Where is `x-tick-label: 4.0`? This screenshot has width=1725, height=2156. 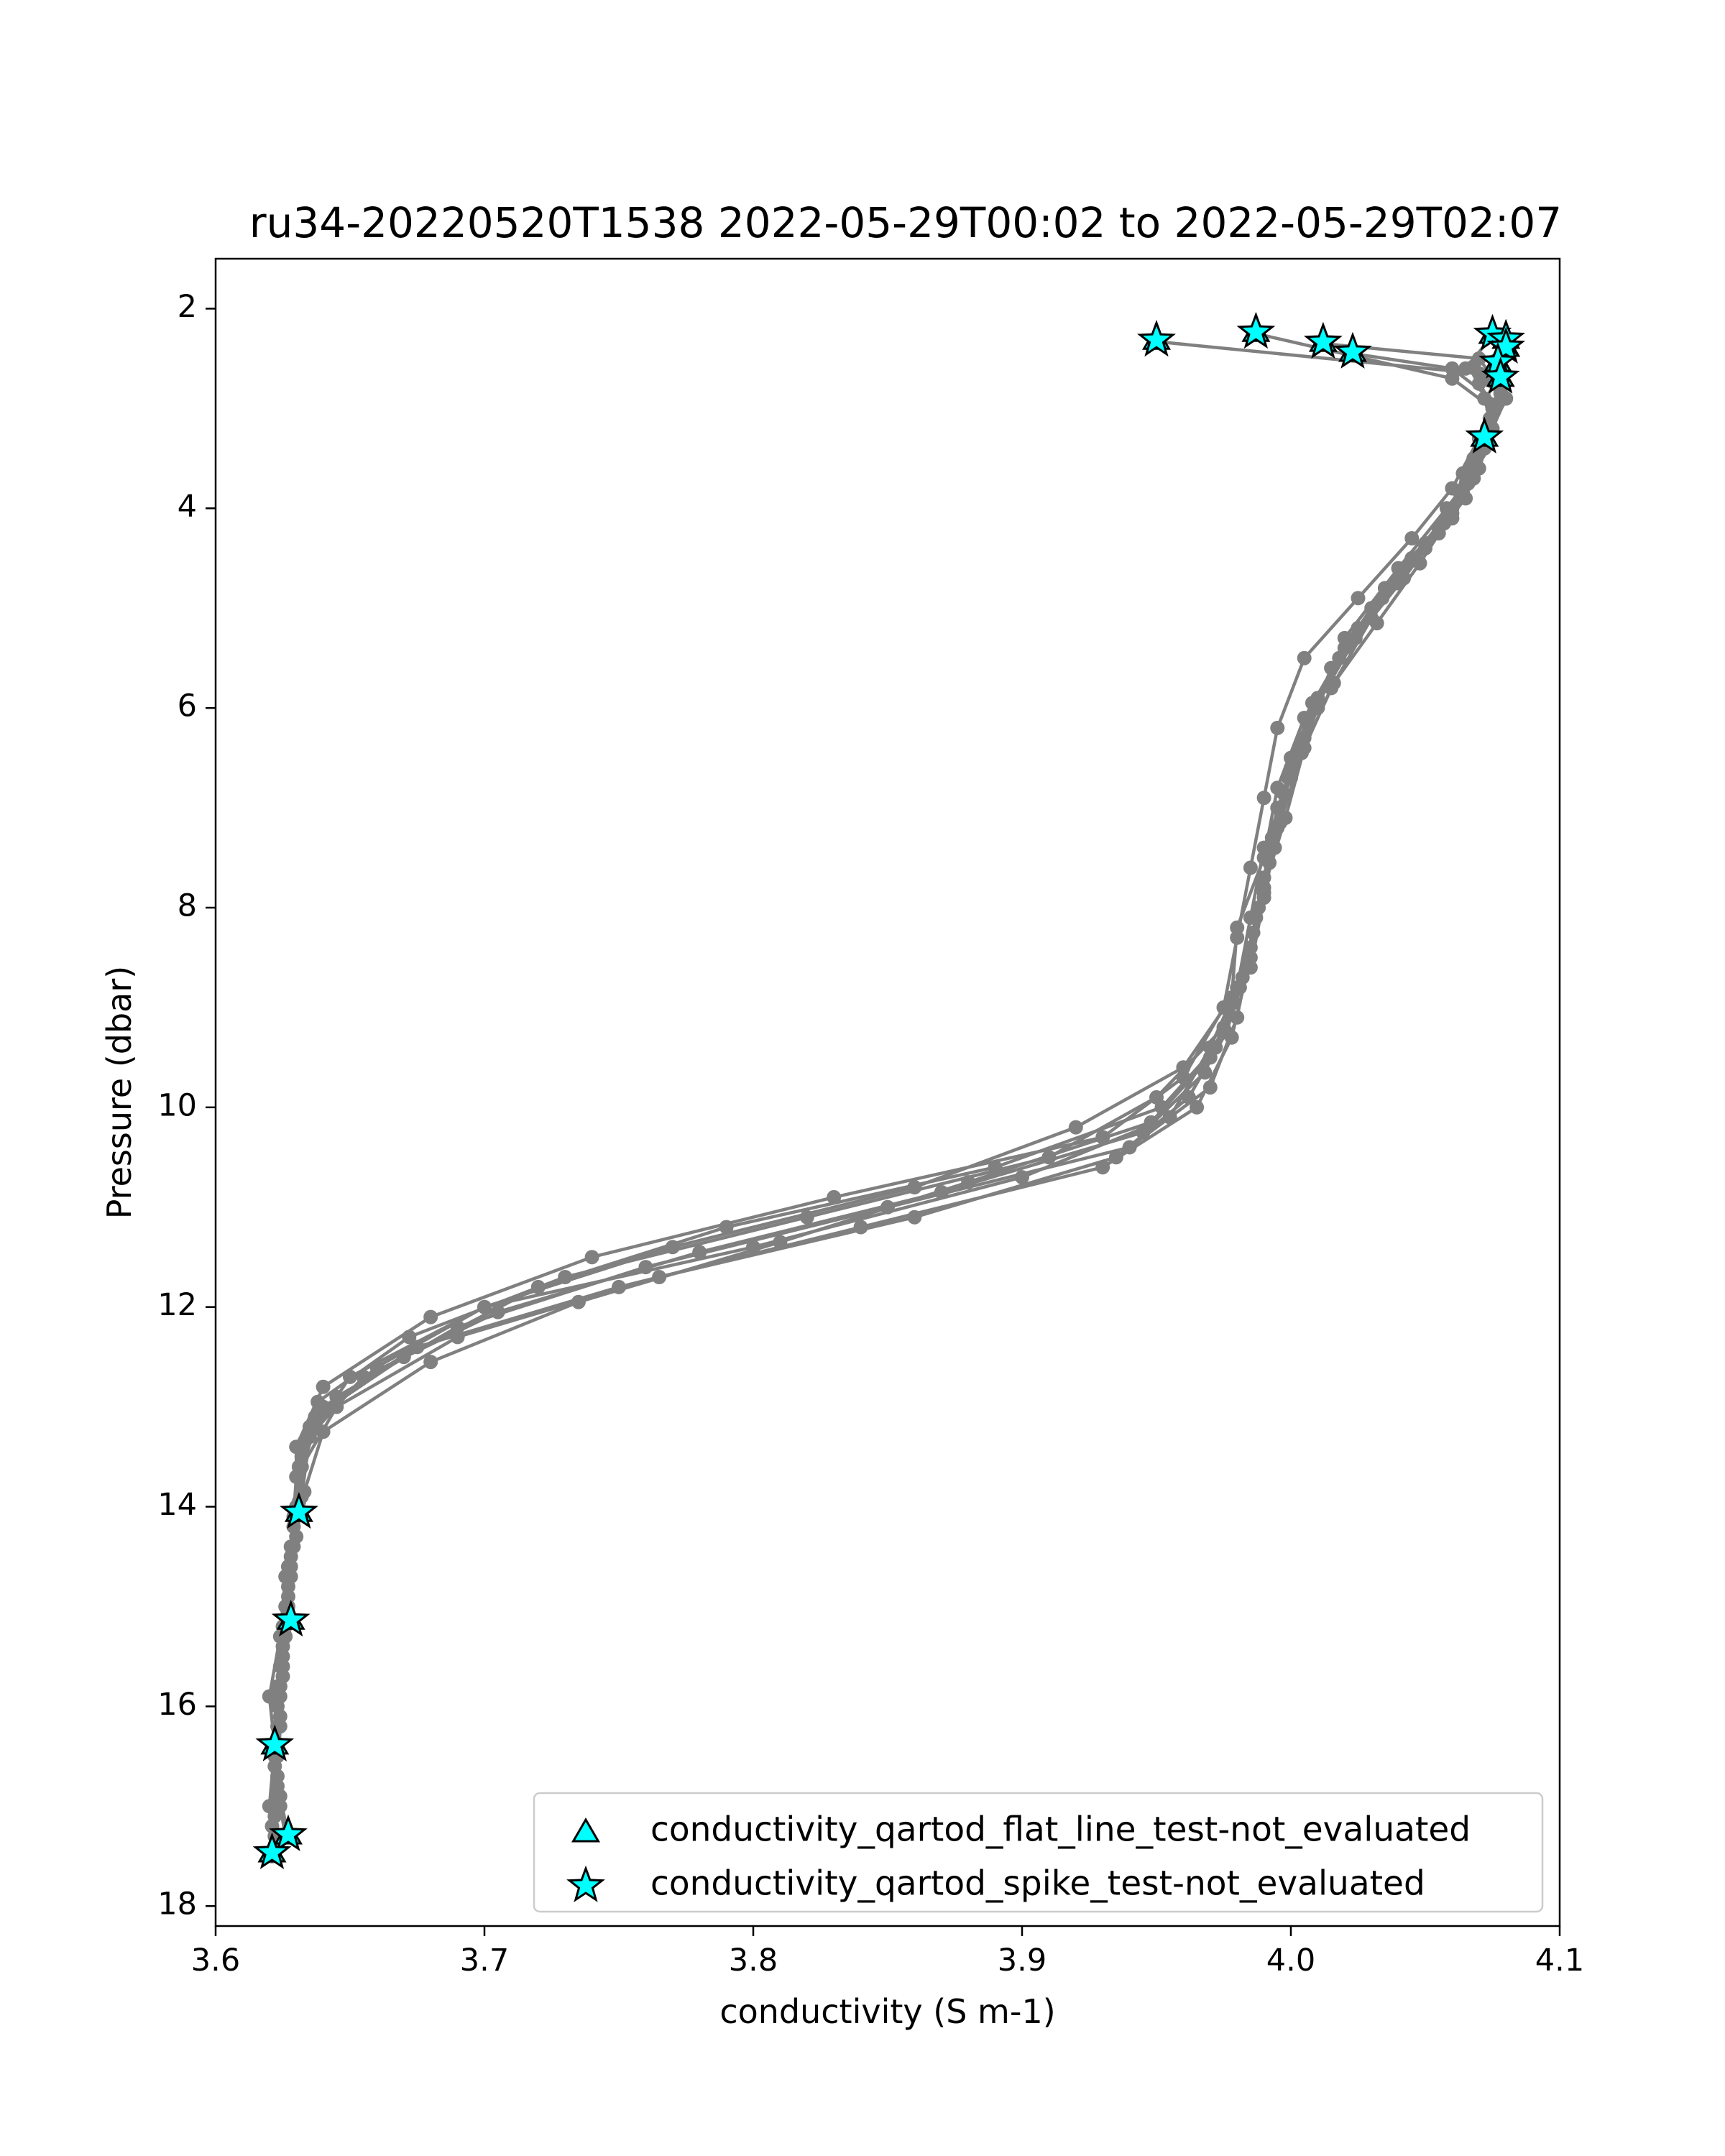
x-tick-label: 4.0 is located at coordinates (1290, 1960).